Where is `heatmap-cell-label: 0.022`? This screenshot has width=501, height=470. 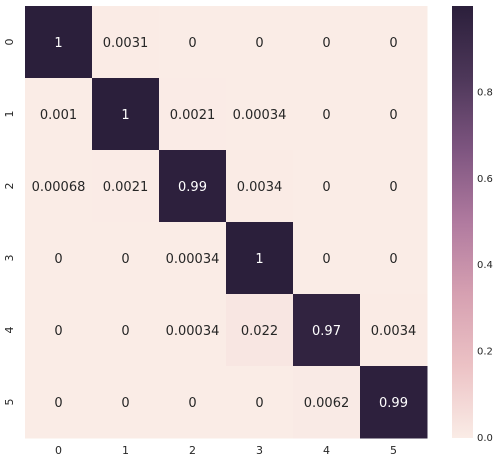 heatmap-cell-label: 0.022 is located at coordinates (259, 331).